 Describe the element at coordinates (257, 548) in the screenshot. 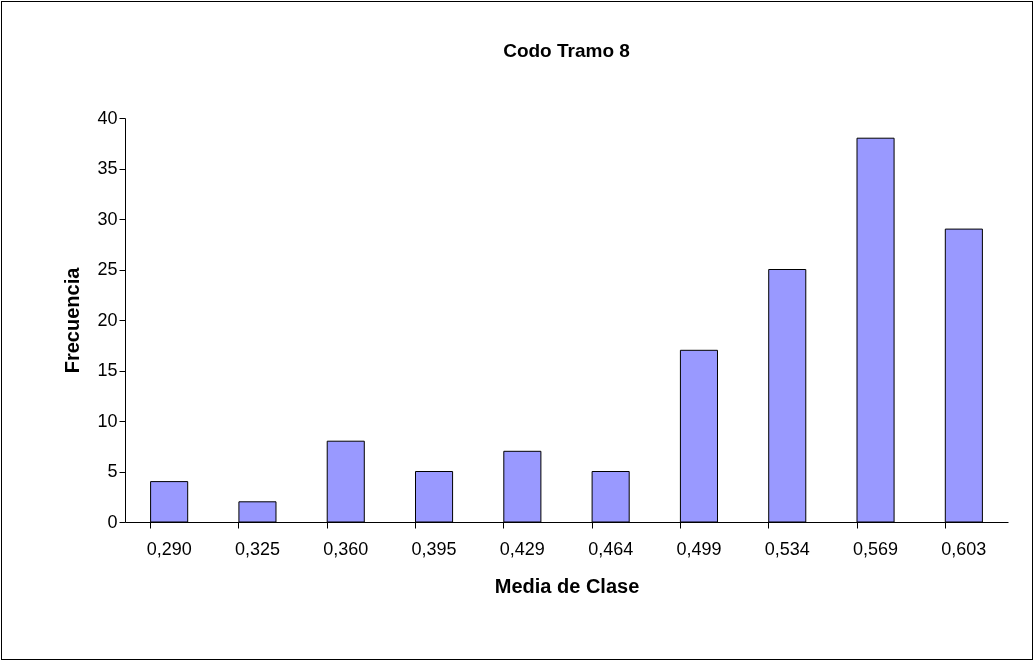

I see `x-tick-label: 0,325` at that location.